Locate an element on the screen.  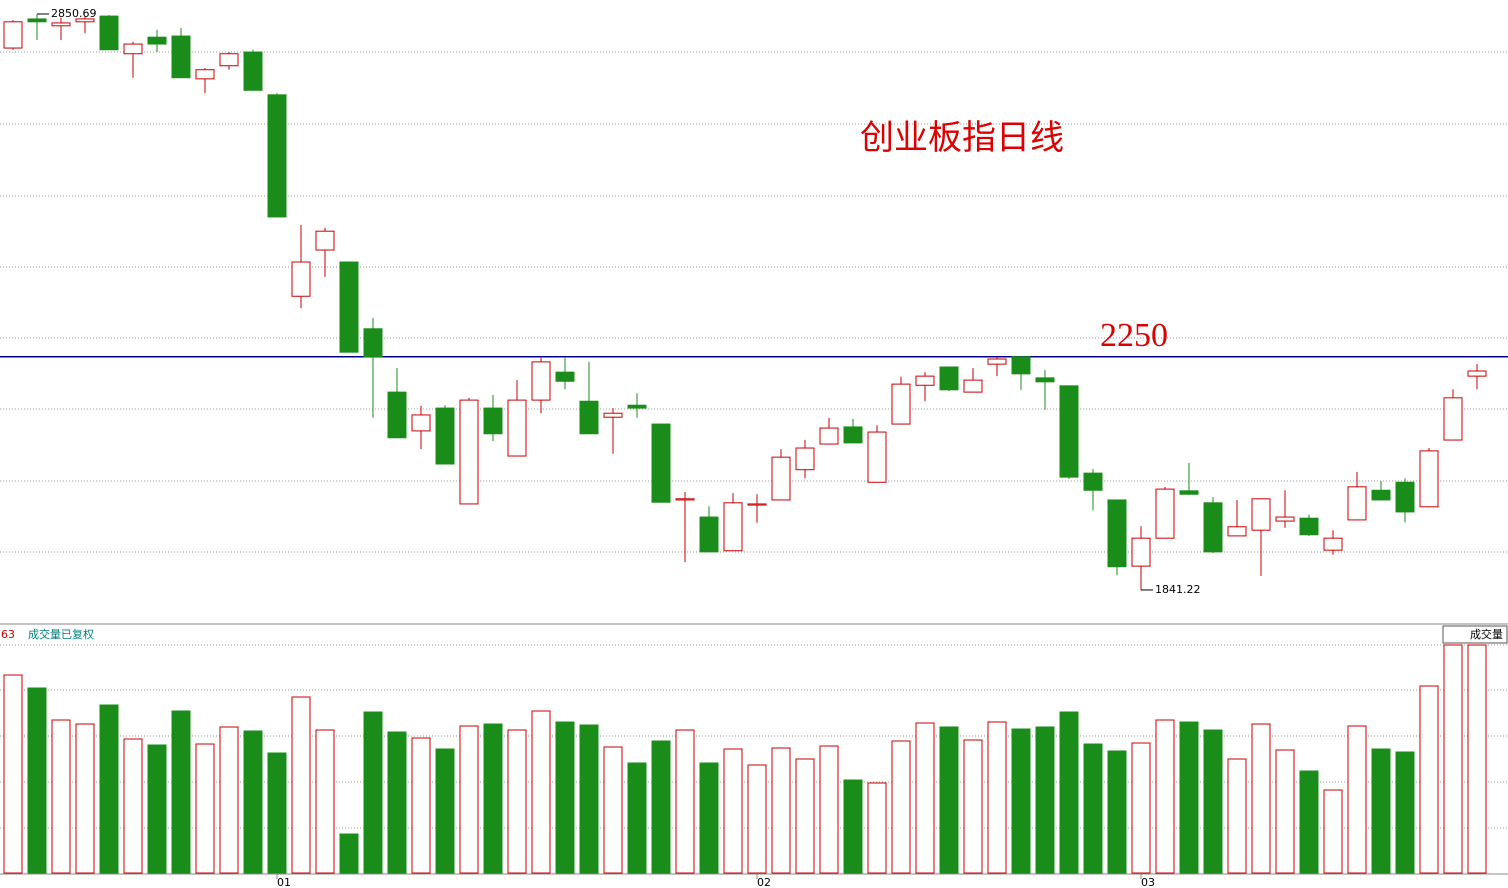
legend-box is located at coordinates (1475, 634).